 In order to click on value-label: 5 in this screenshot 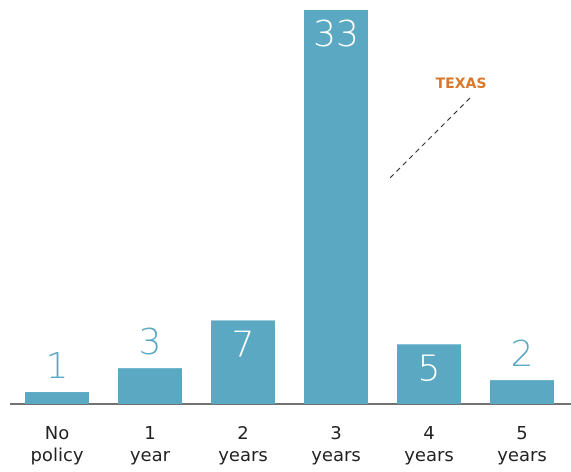, I will do `click(429, 368)`.